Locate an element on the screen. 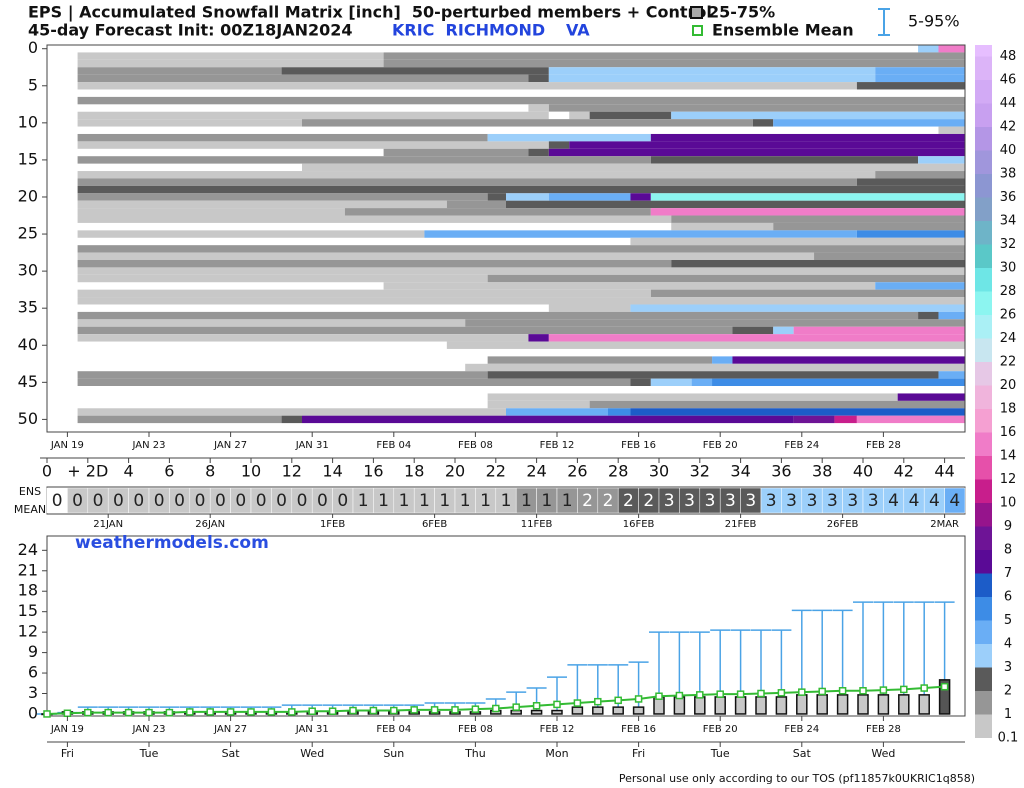  y-tick-label: 12 is located at coordinates (28, 631).